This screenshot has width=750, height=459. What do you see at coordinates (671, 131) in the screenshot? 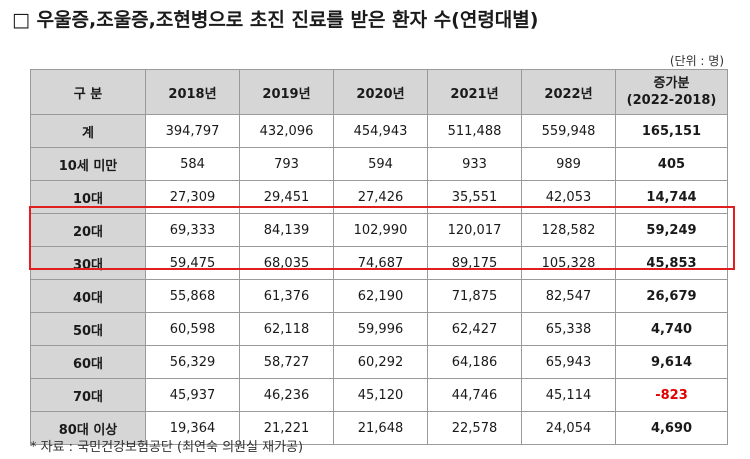
I see `increase-cell: 165,151` at bounding box center [671, 131].